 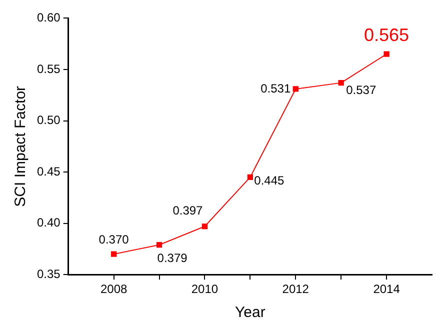 What do you see at coordinates (48, 17) in the screenshot?
I see `y-tick-label: 0.60` at bounding box center [48, 17].